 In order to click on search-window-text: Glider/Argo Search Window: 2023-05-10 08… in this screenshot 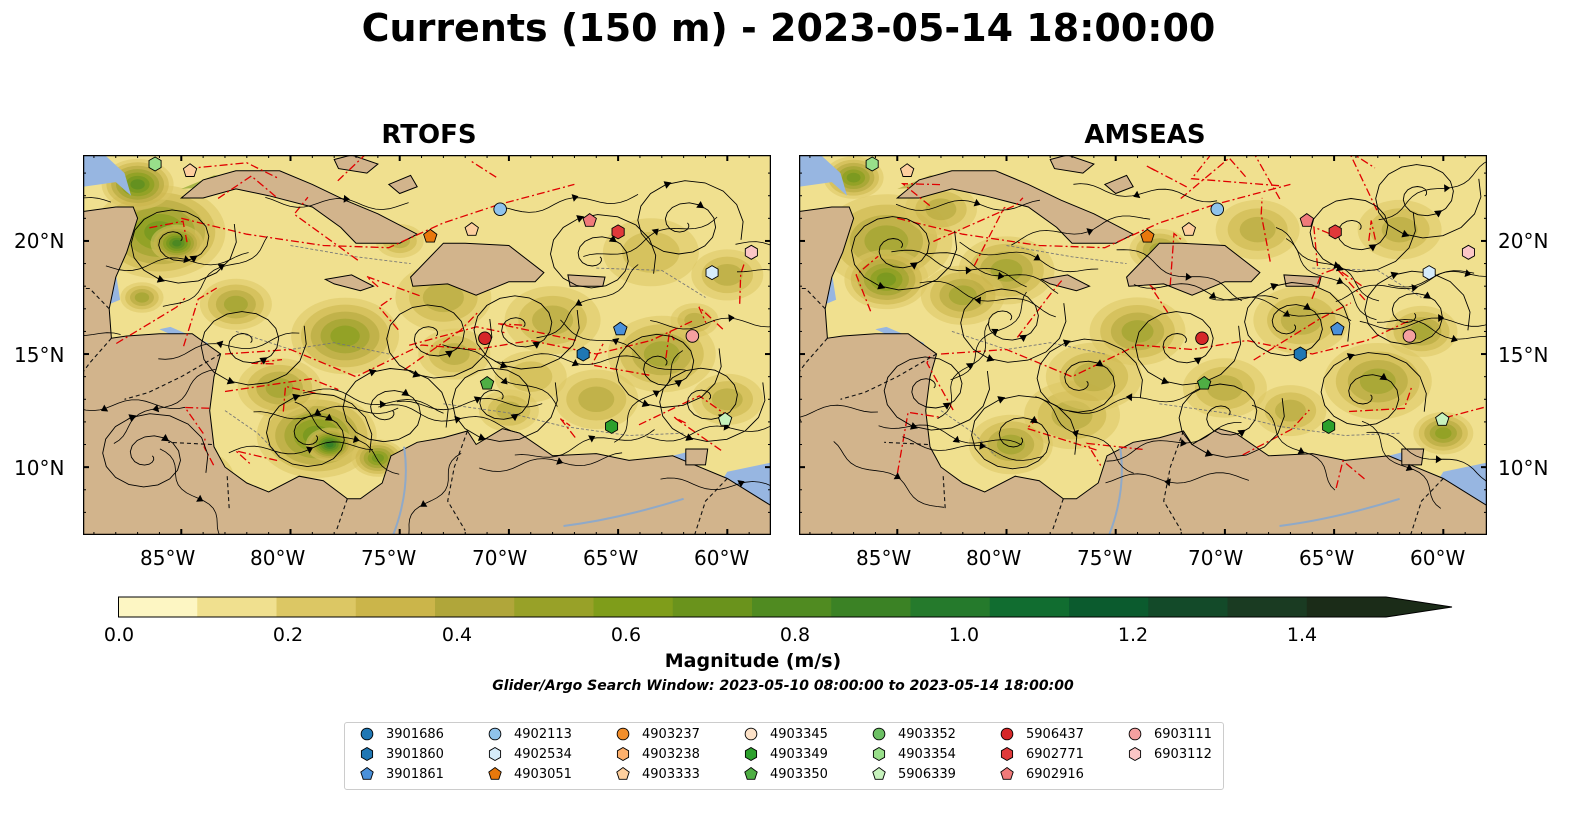, I will do `click(783, 686)`.